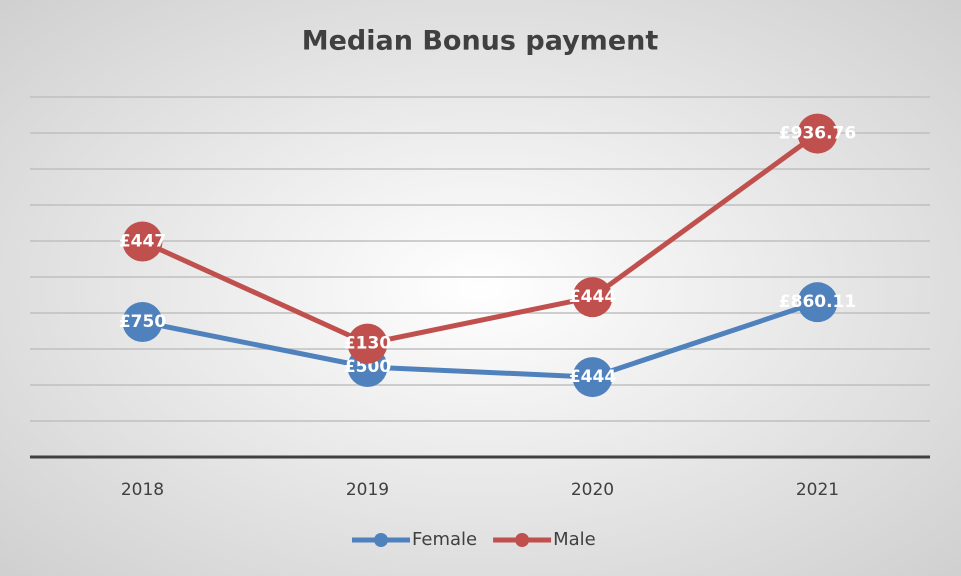 The height and width of the screenshot is (576, 961). I want to click on legend-label: Female, so click(444, 539).